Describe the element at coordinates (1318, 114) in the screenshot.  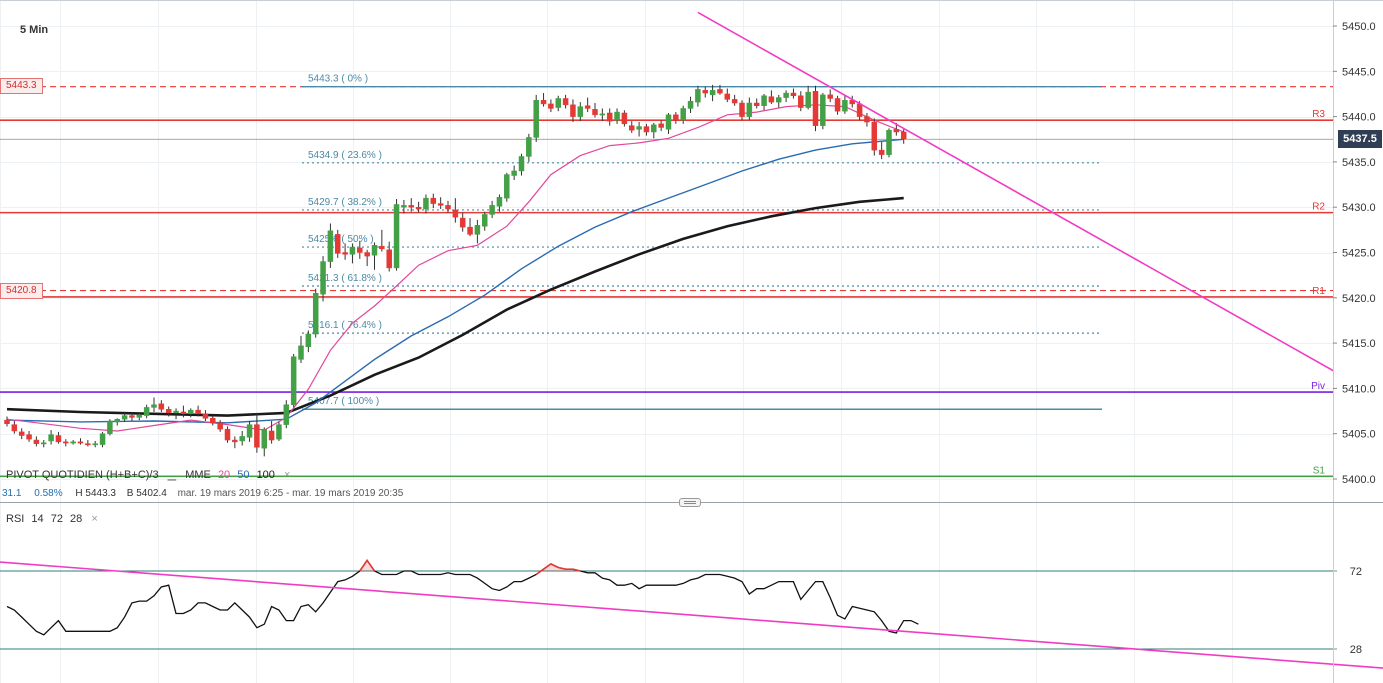
I see `pivot-level-label: R3` at that location.